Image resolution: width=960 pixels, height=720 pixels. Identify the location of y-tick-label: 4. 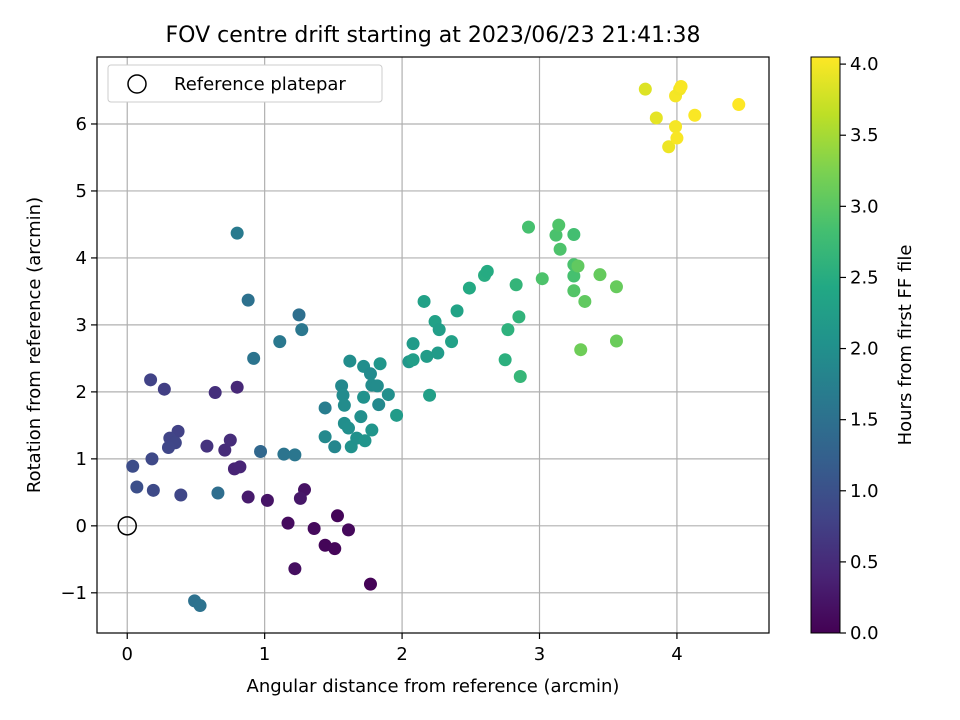
(81, 258).